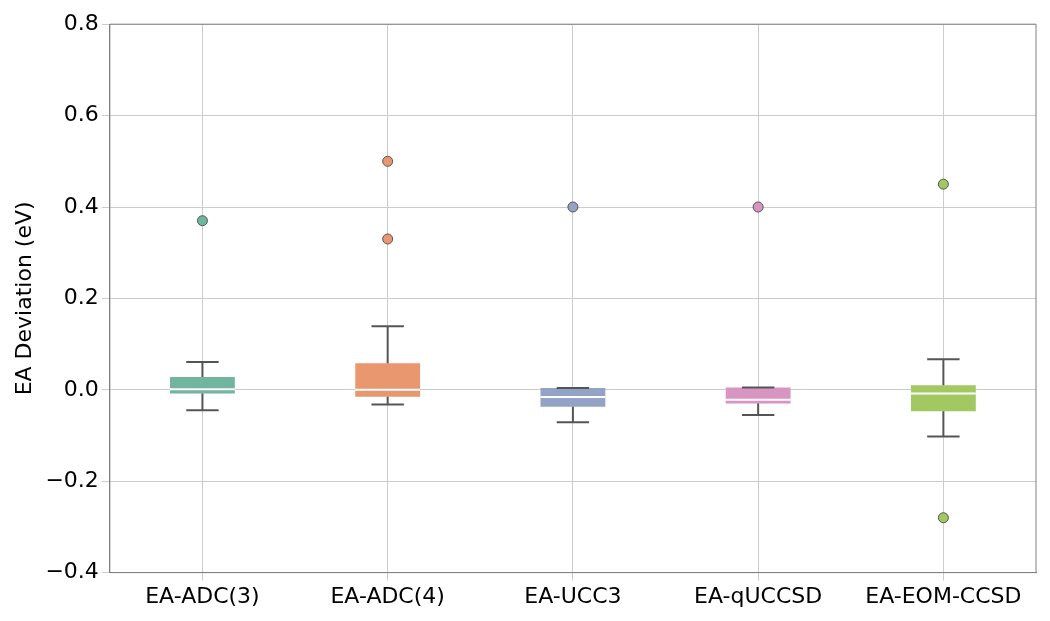  What do you see at coordinates (758, 595) in the screenshot?
I see `x-tick-label: EA-qUCCSD` at bounding box center [758, 595].